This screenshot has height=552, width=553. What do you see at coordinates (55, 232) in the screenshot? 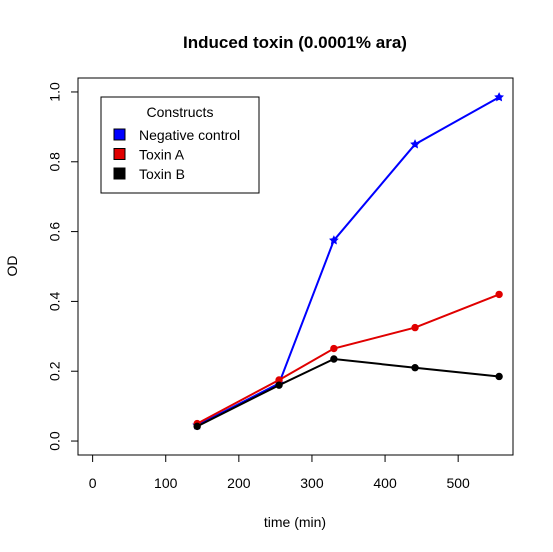
I see `y-tick-label: 0.6` at bounding box center [55, 232].